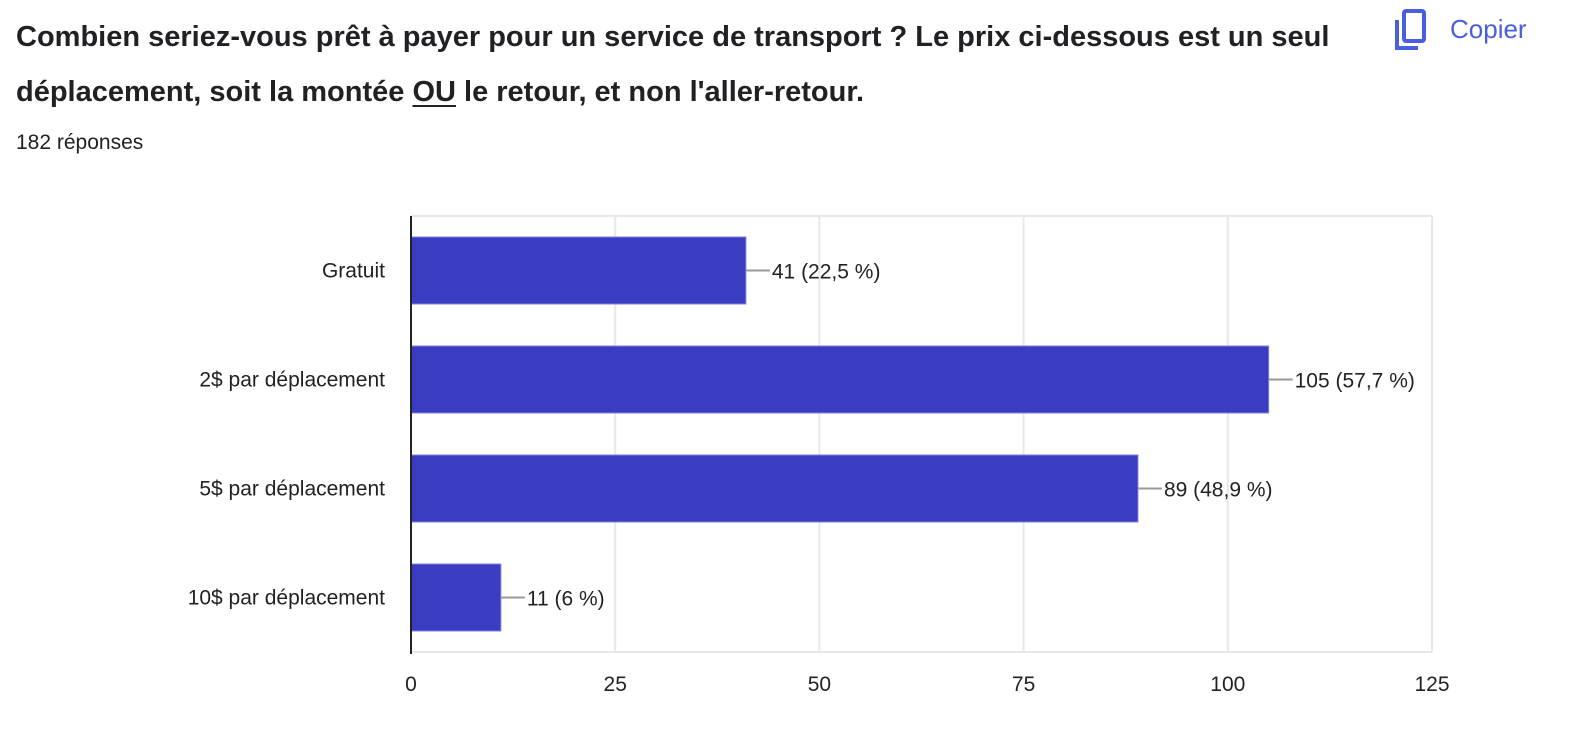 The width and height of the screenshot is (1592, 743). I want to click on data-label: 41 (22,5 %), so click(826, 272).